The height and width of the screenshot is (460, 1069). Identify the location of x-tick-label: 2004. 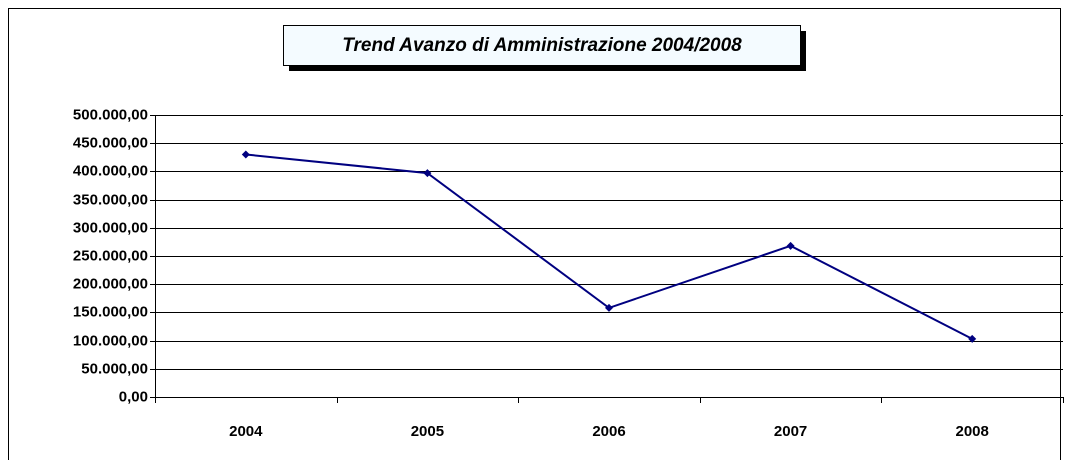
(246, 431).